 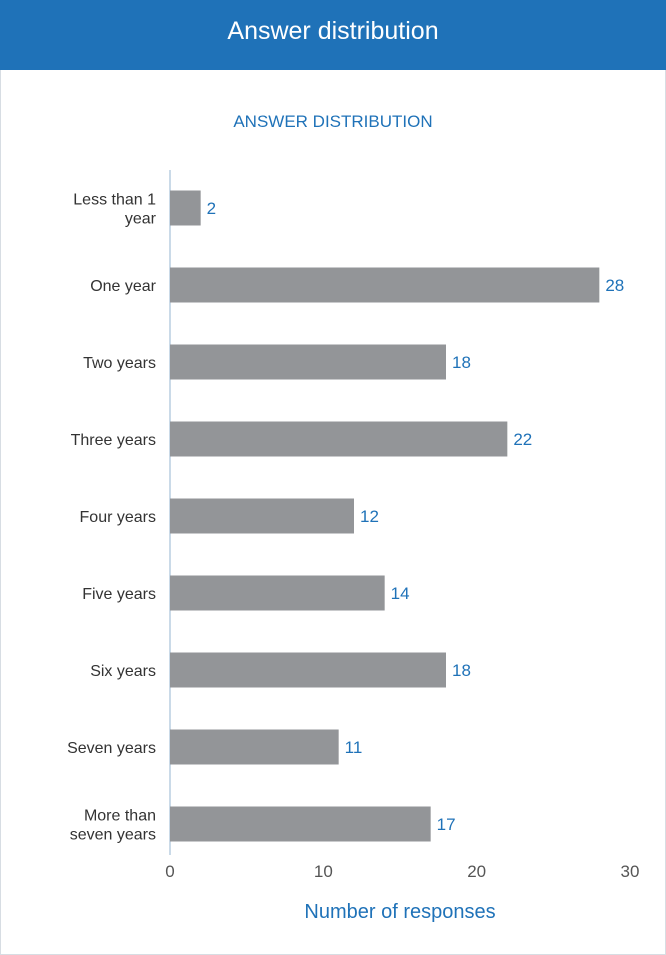 What do you see at coordinates (400, 593) in the screenshot?
I see `value-label: 14` at bounding box center [400, 593].